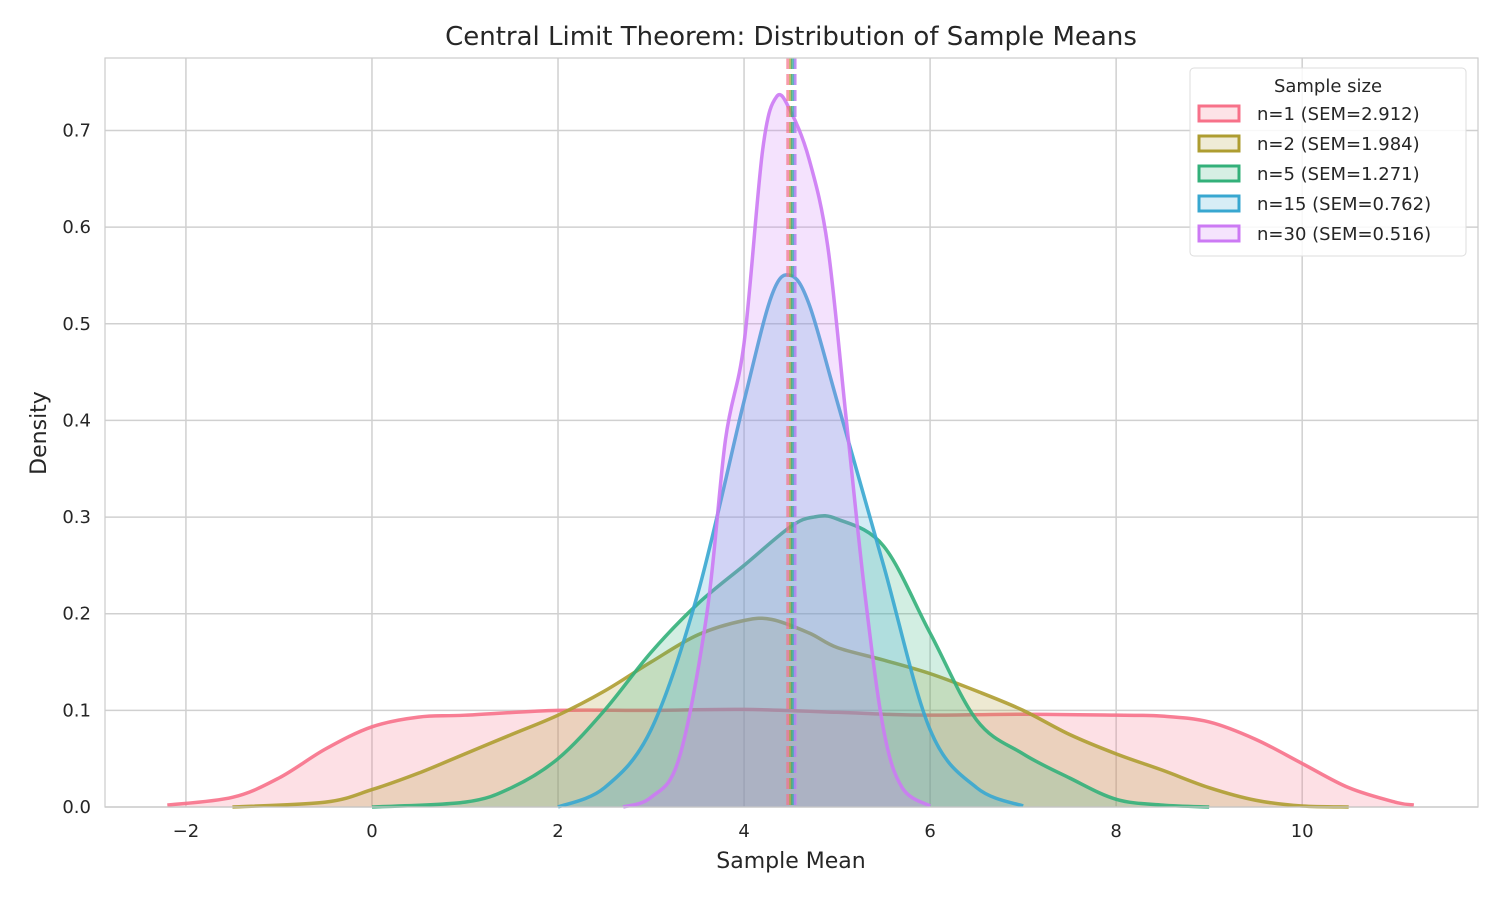  What do you see at coordinates (76, 130) in the screenshot?
I see `y-tick-label: 0.7` at bounding box center [76, 130].